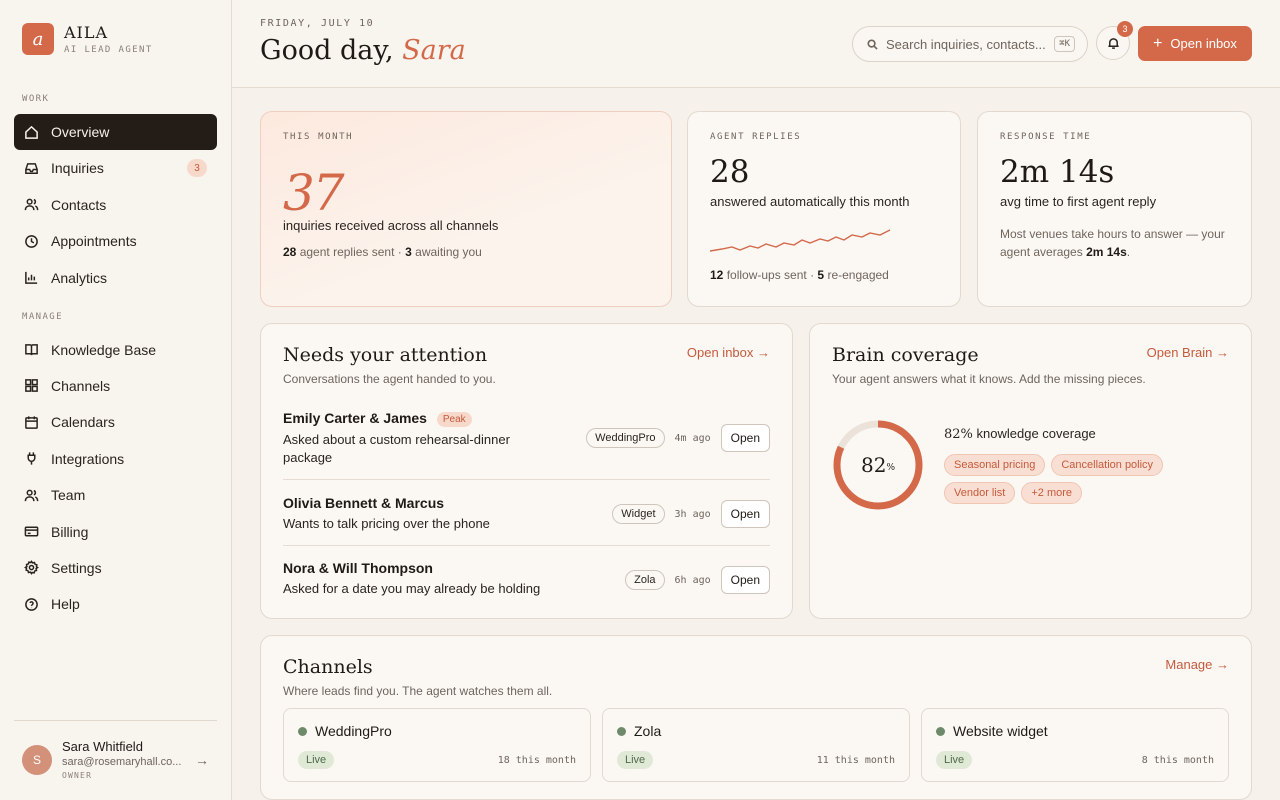 The height and width of the screenshot is (800, 1280). Describe the element at coordinates (202, 759) in the screenshot. I see `arrow-right-icon: →` at that location.